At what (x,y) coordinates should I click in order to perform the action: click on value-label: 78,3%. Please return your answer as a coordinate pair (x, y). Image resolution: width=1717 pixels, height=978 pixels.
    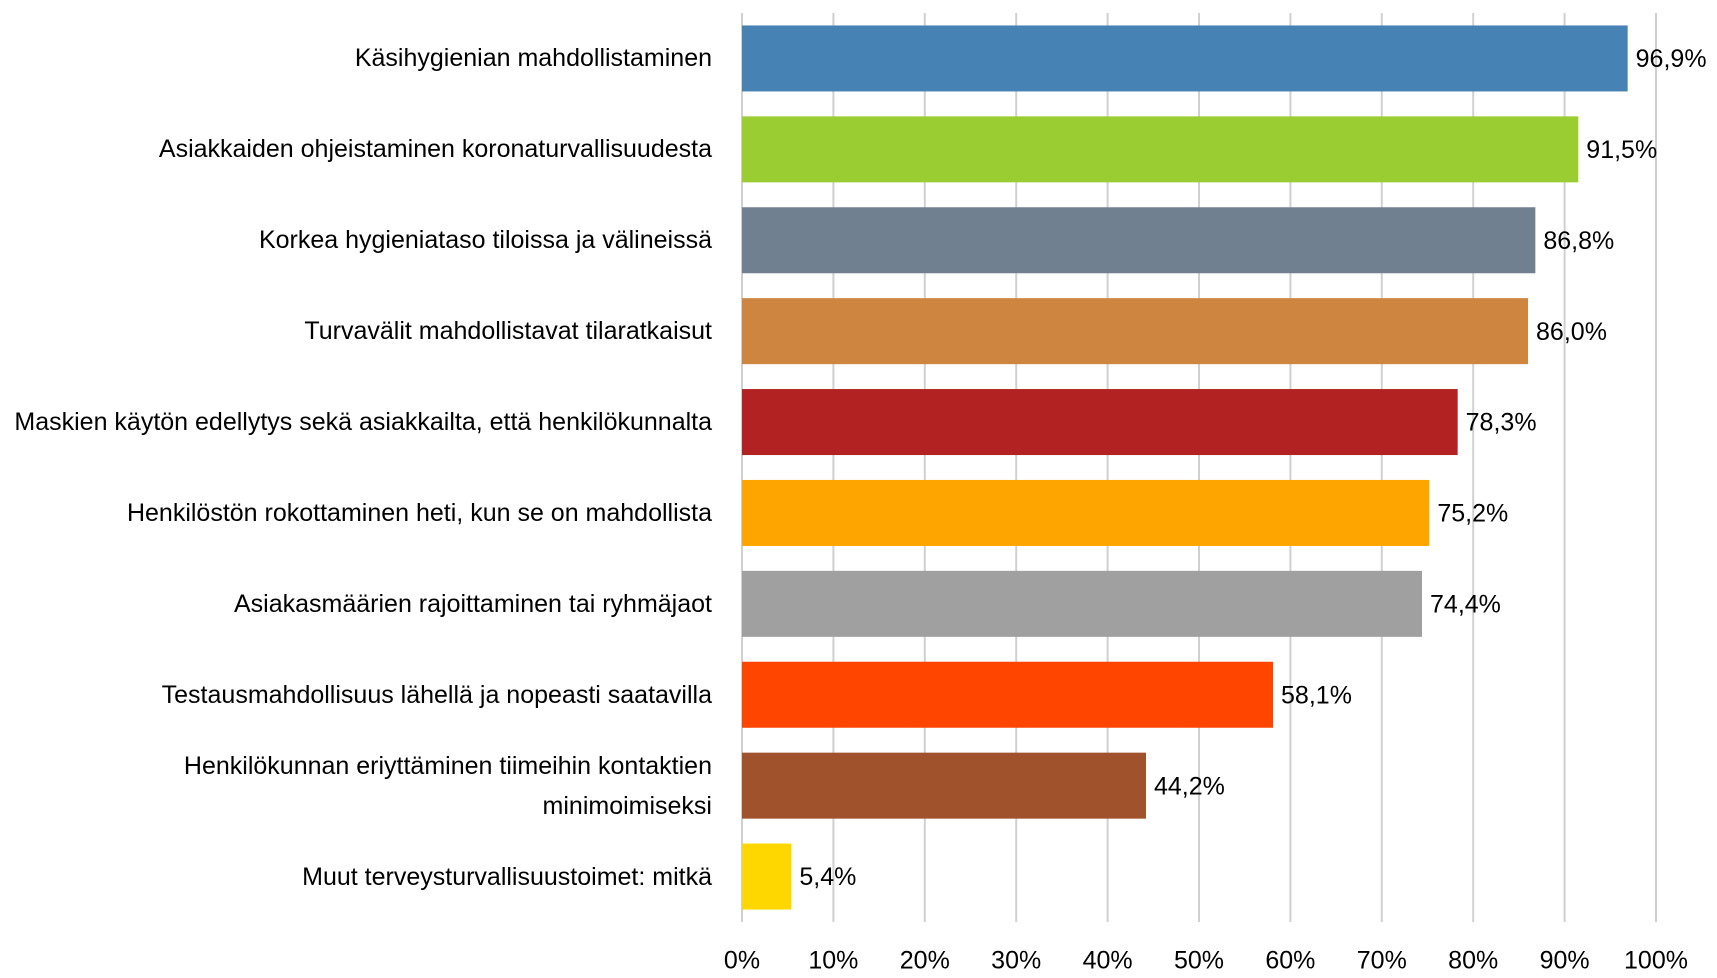
    Looking at the image, I should click on (1501, 423).